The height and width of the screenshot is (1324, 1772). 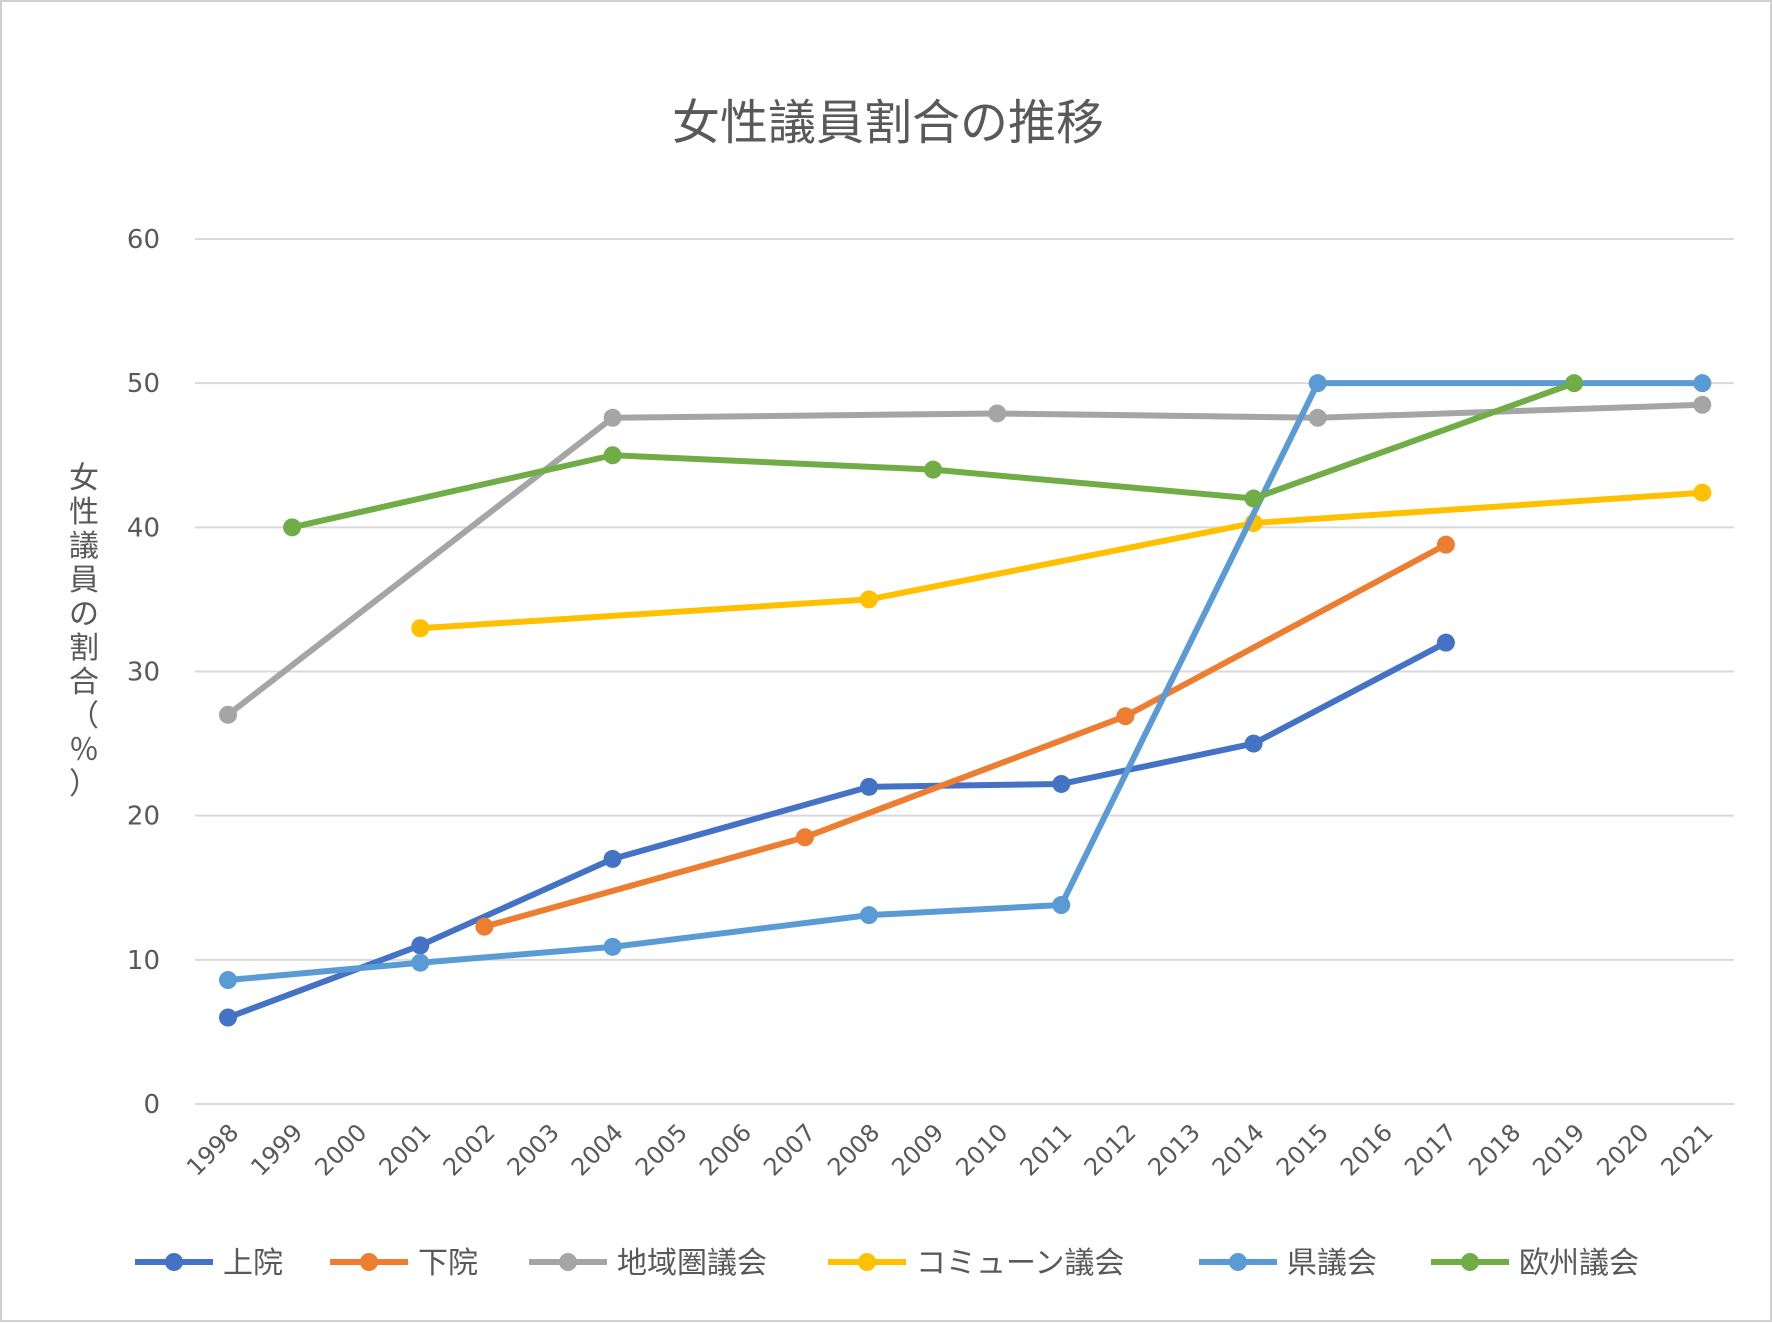 What do you see at coordinates (1110, 1149) in the screenshot?
I see `x-tick-label: 2012` at bounding box center [1110, 1149].